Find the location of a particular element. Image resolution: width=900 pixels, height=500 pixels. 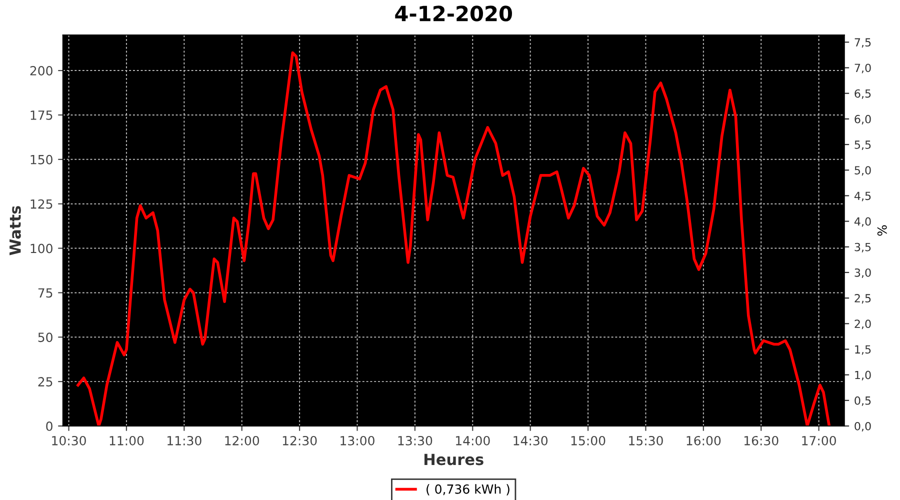

legend-label: ( 0,736 kWh ) is located at coordinates (468, 490).